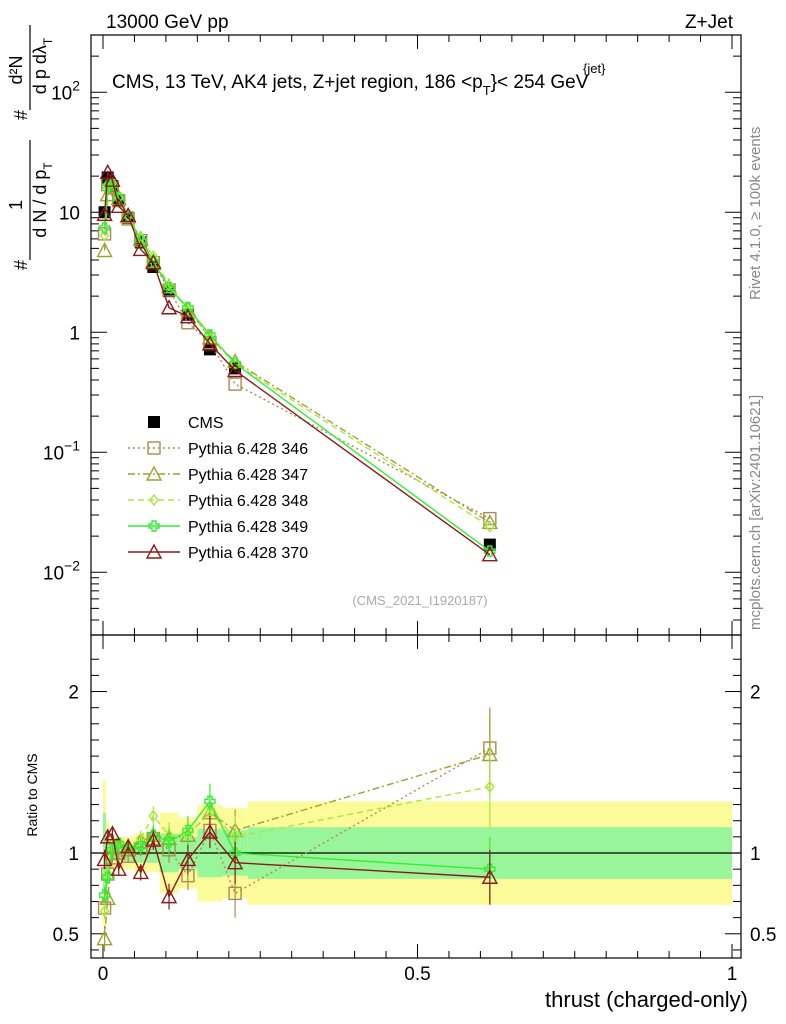  I want to click on rivet-label: Rivet 4.1.0, ≥ 100k events, so click(755, 213).